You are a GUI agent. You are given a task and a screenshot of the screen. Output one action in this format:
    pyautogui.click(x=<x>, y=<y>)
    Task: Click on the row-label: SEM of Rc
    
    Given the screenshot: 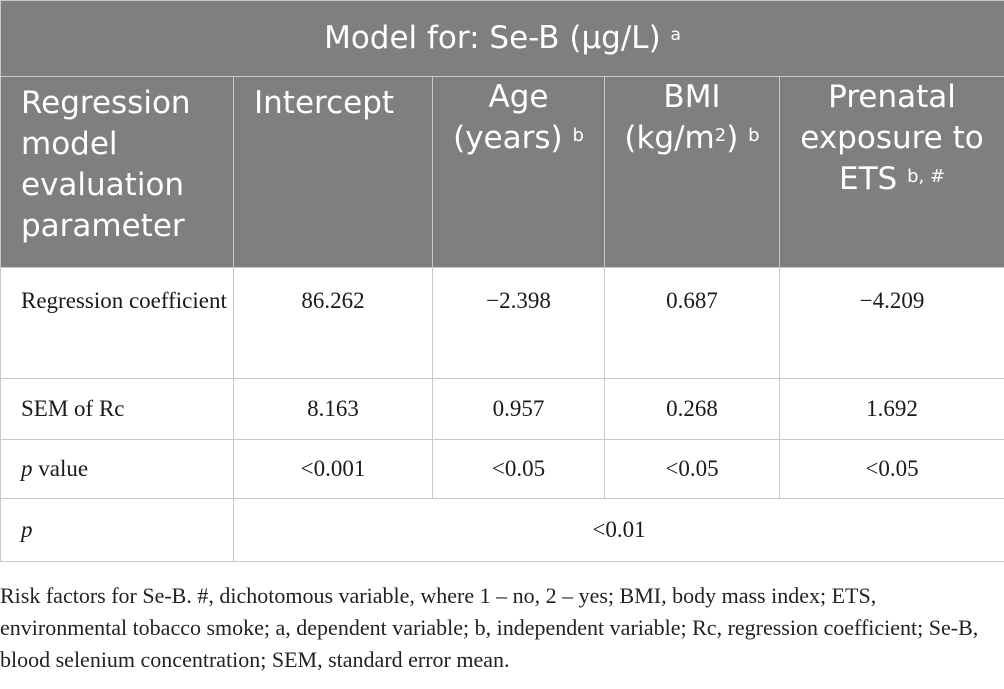 What is the action you would take?
    pyautogui.click(x=117, y=409)
    